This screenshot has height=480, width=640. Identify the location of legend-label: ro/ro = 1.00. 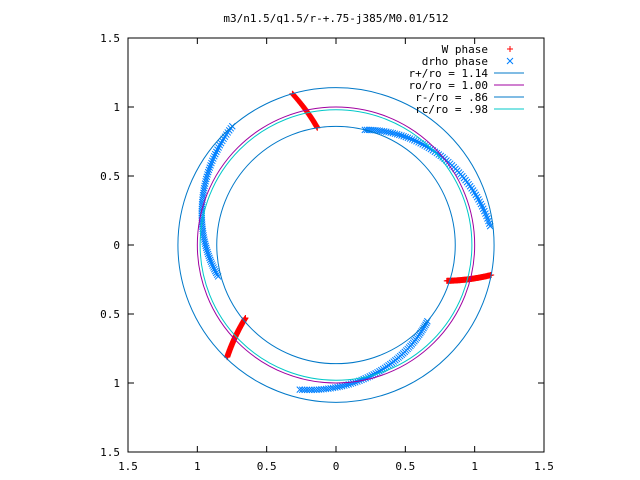
(448, 85).